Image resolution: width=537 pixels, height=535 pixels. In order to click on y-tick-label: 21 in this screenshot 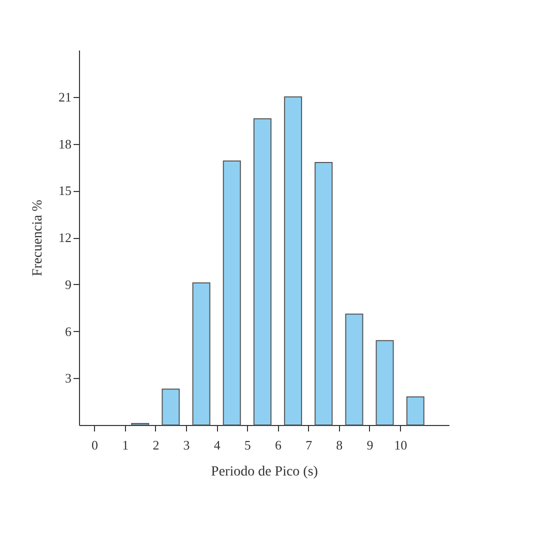, I will do `click(65, 96)`.